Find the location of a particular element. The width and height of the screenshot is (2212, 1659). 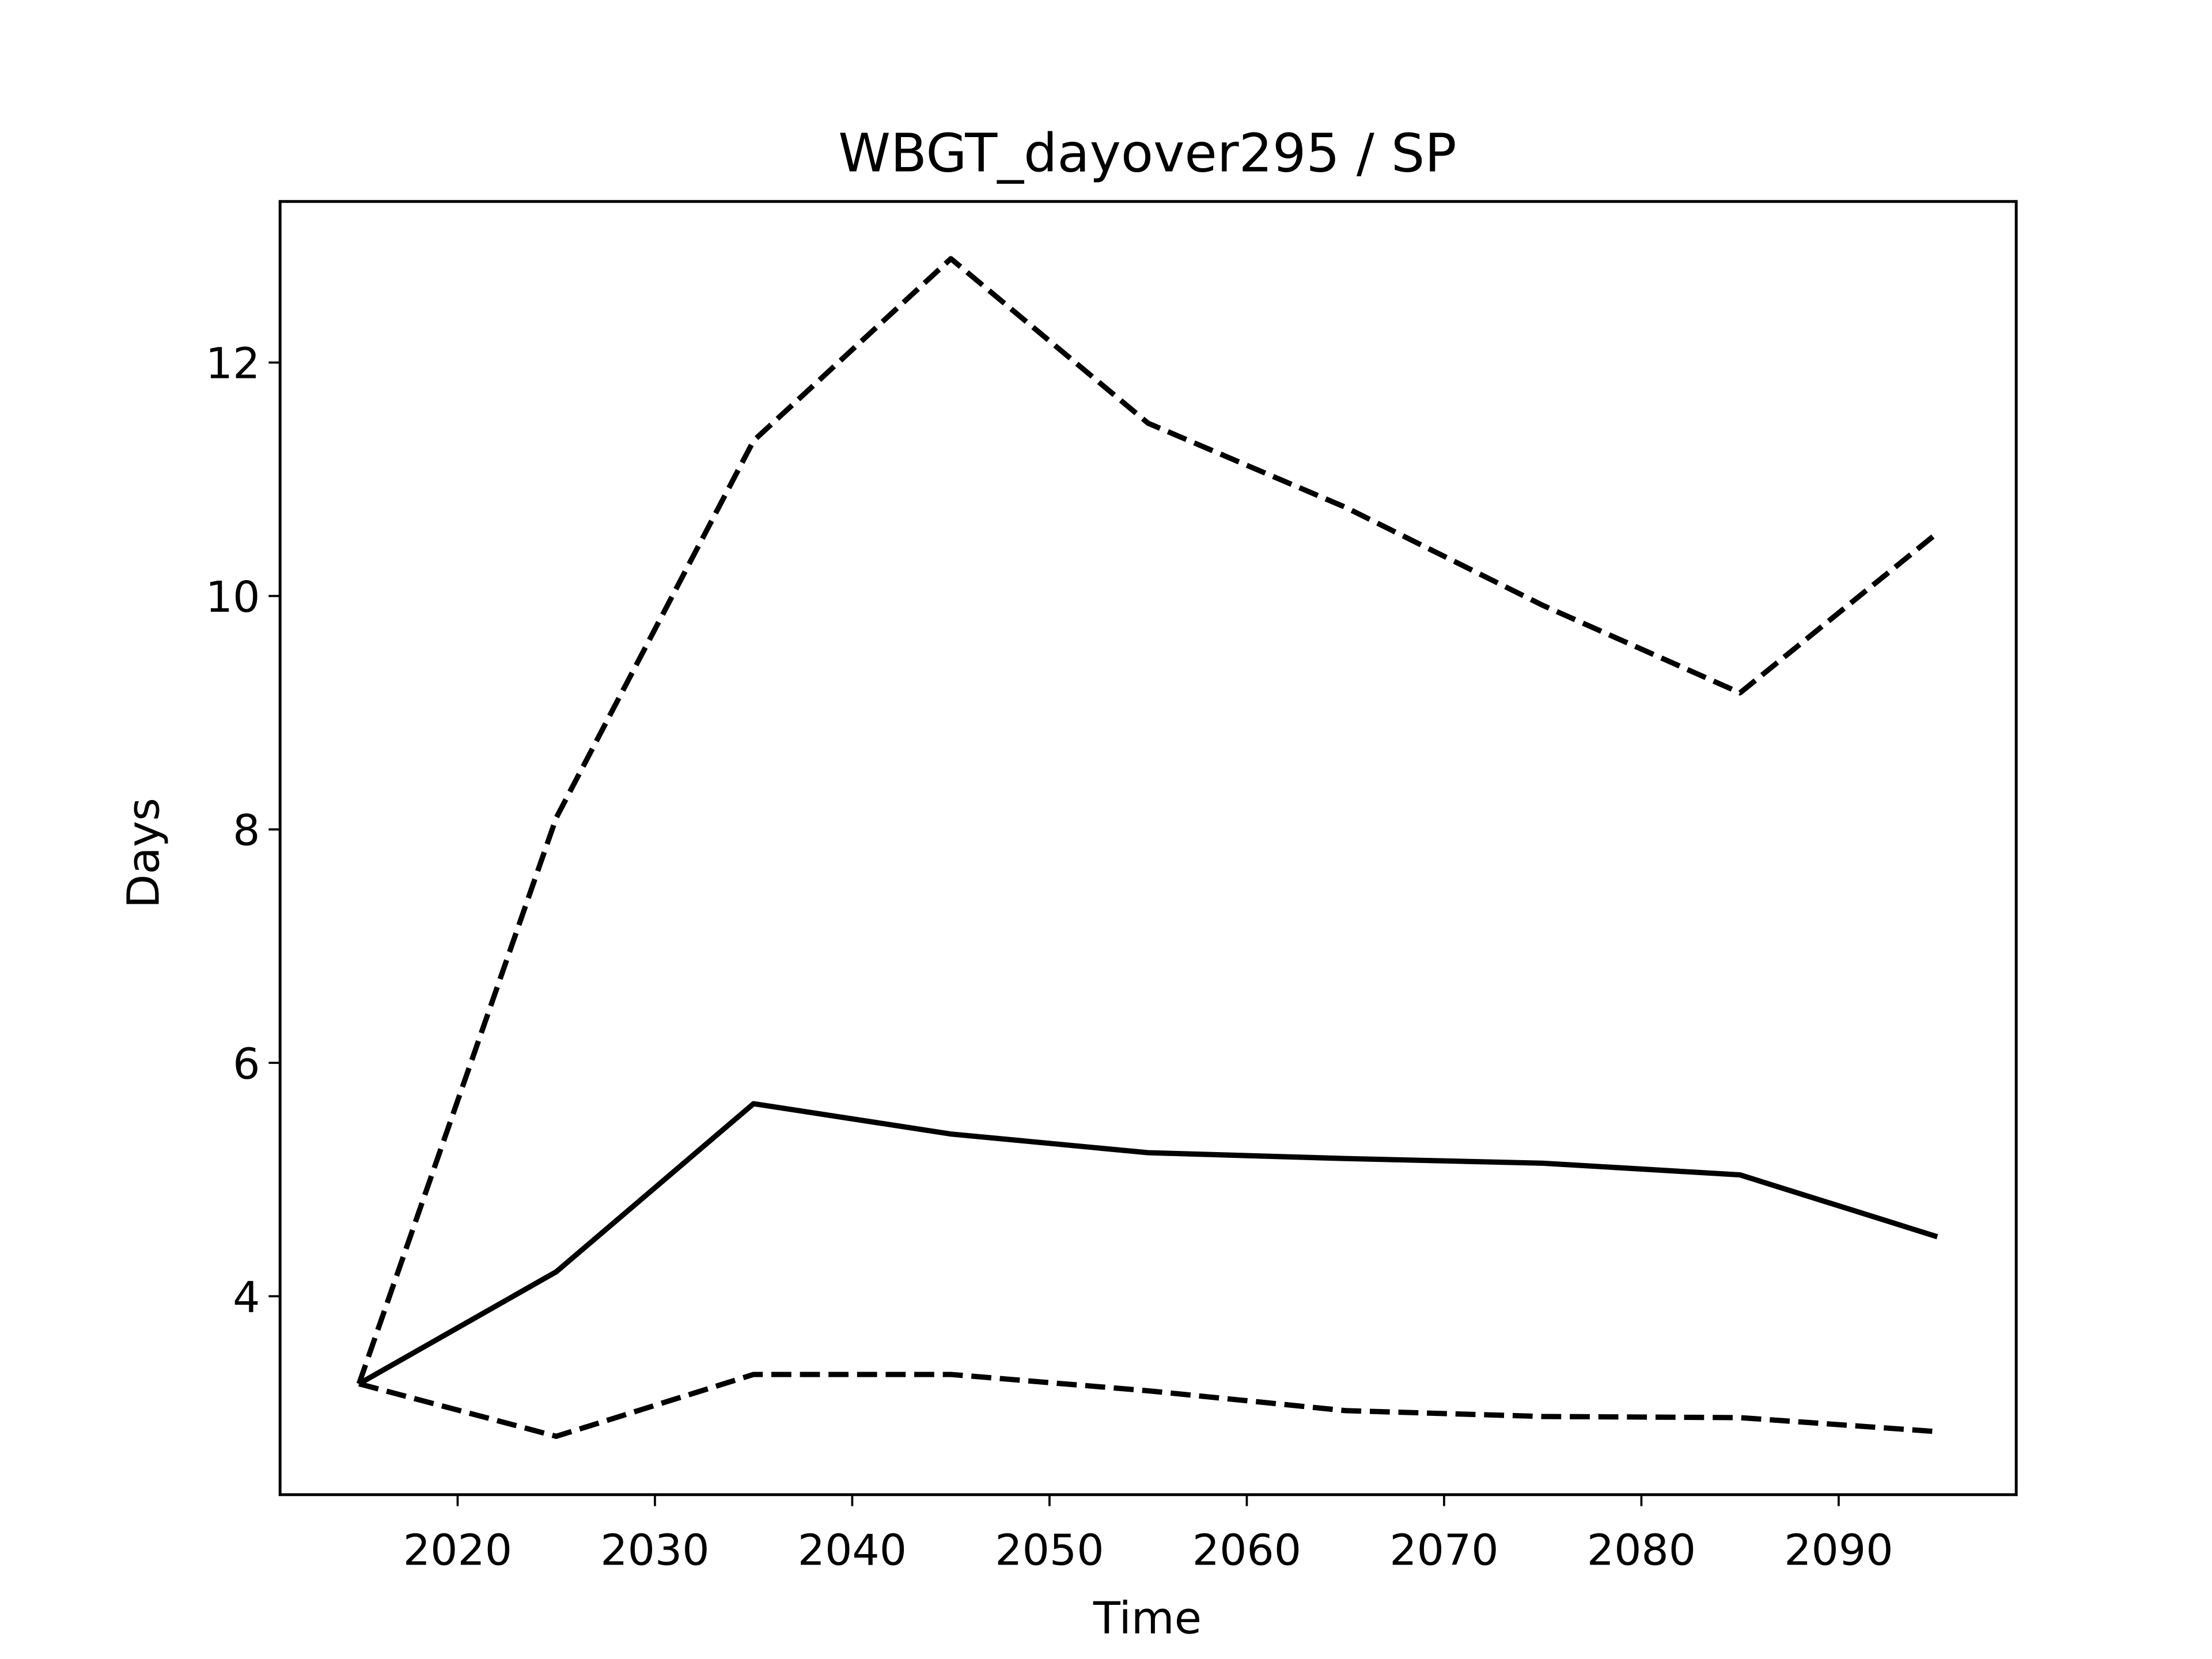

x-tick-label: 2090 is located at coordinates (1838, 1550).